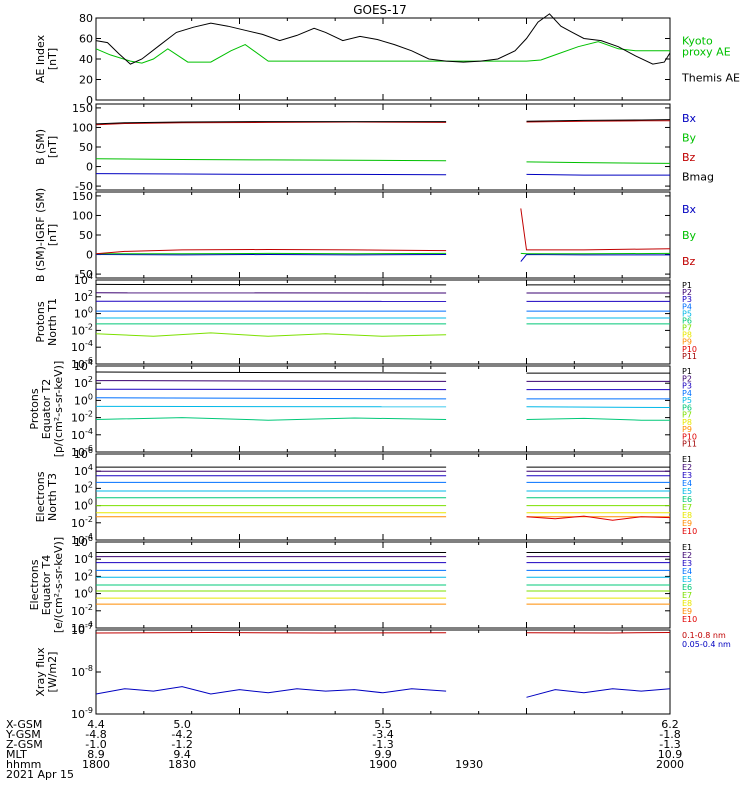  I want to click on y-axis-label: B (SM)-IGRF (SM)[nT], so click(46, 235).